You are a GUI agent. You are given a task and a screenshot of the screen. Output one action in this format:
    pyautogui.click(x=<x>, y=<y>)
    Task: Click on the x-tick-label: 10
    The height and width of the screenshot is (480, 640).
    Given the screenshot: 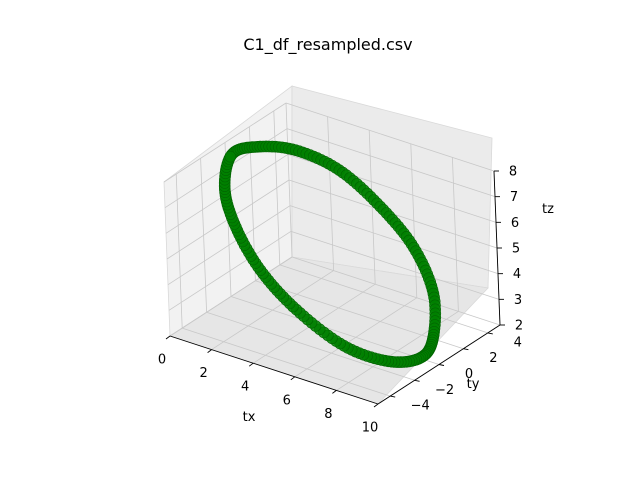 What is the action you would take?
    pyautogui.click(x=370, y=428)
    